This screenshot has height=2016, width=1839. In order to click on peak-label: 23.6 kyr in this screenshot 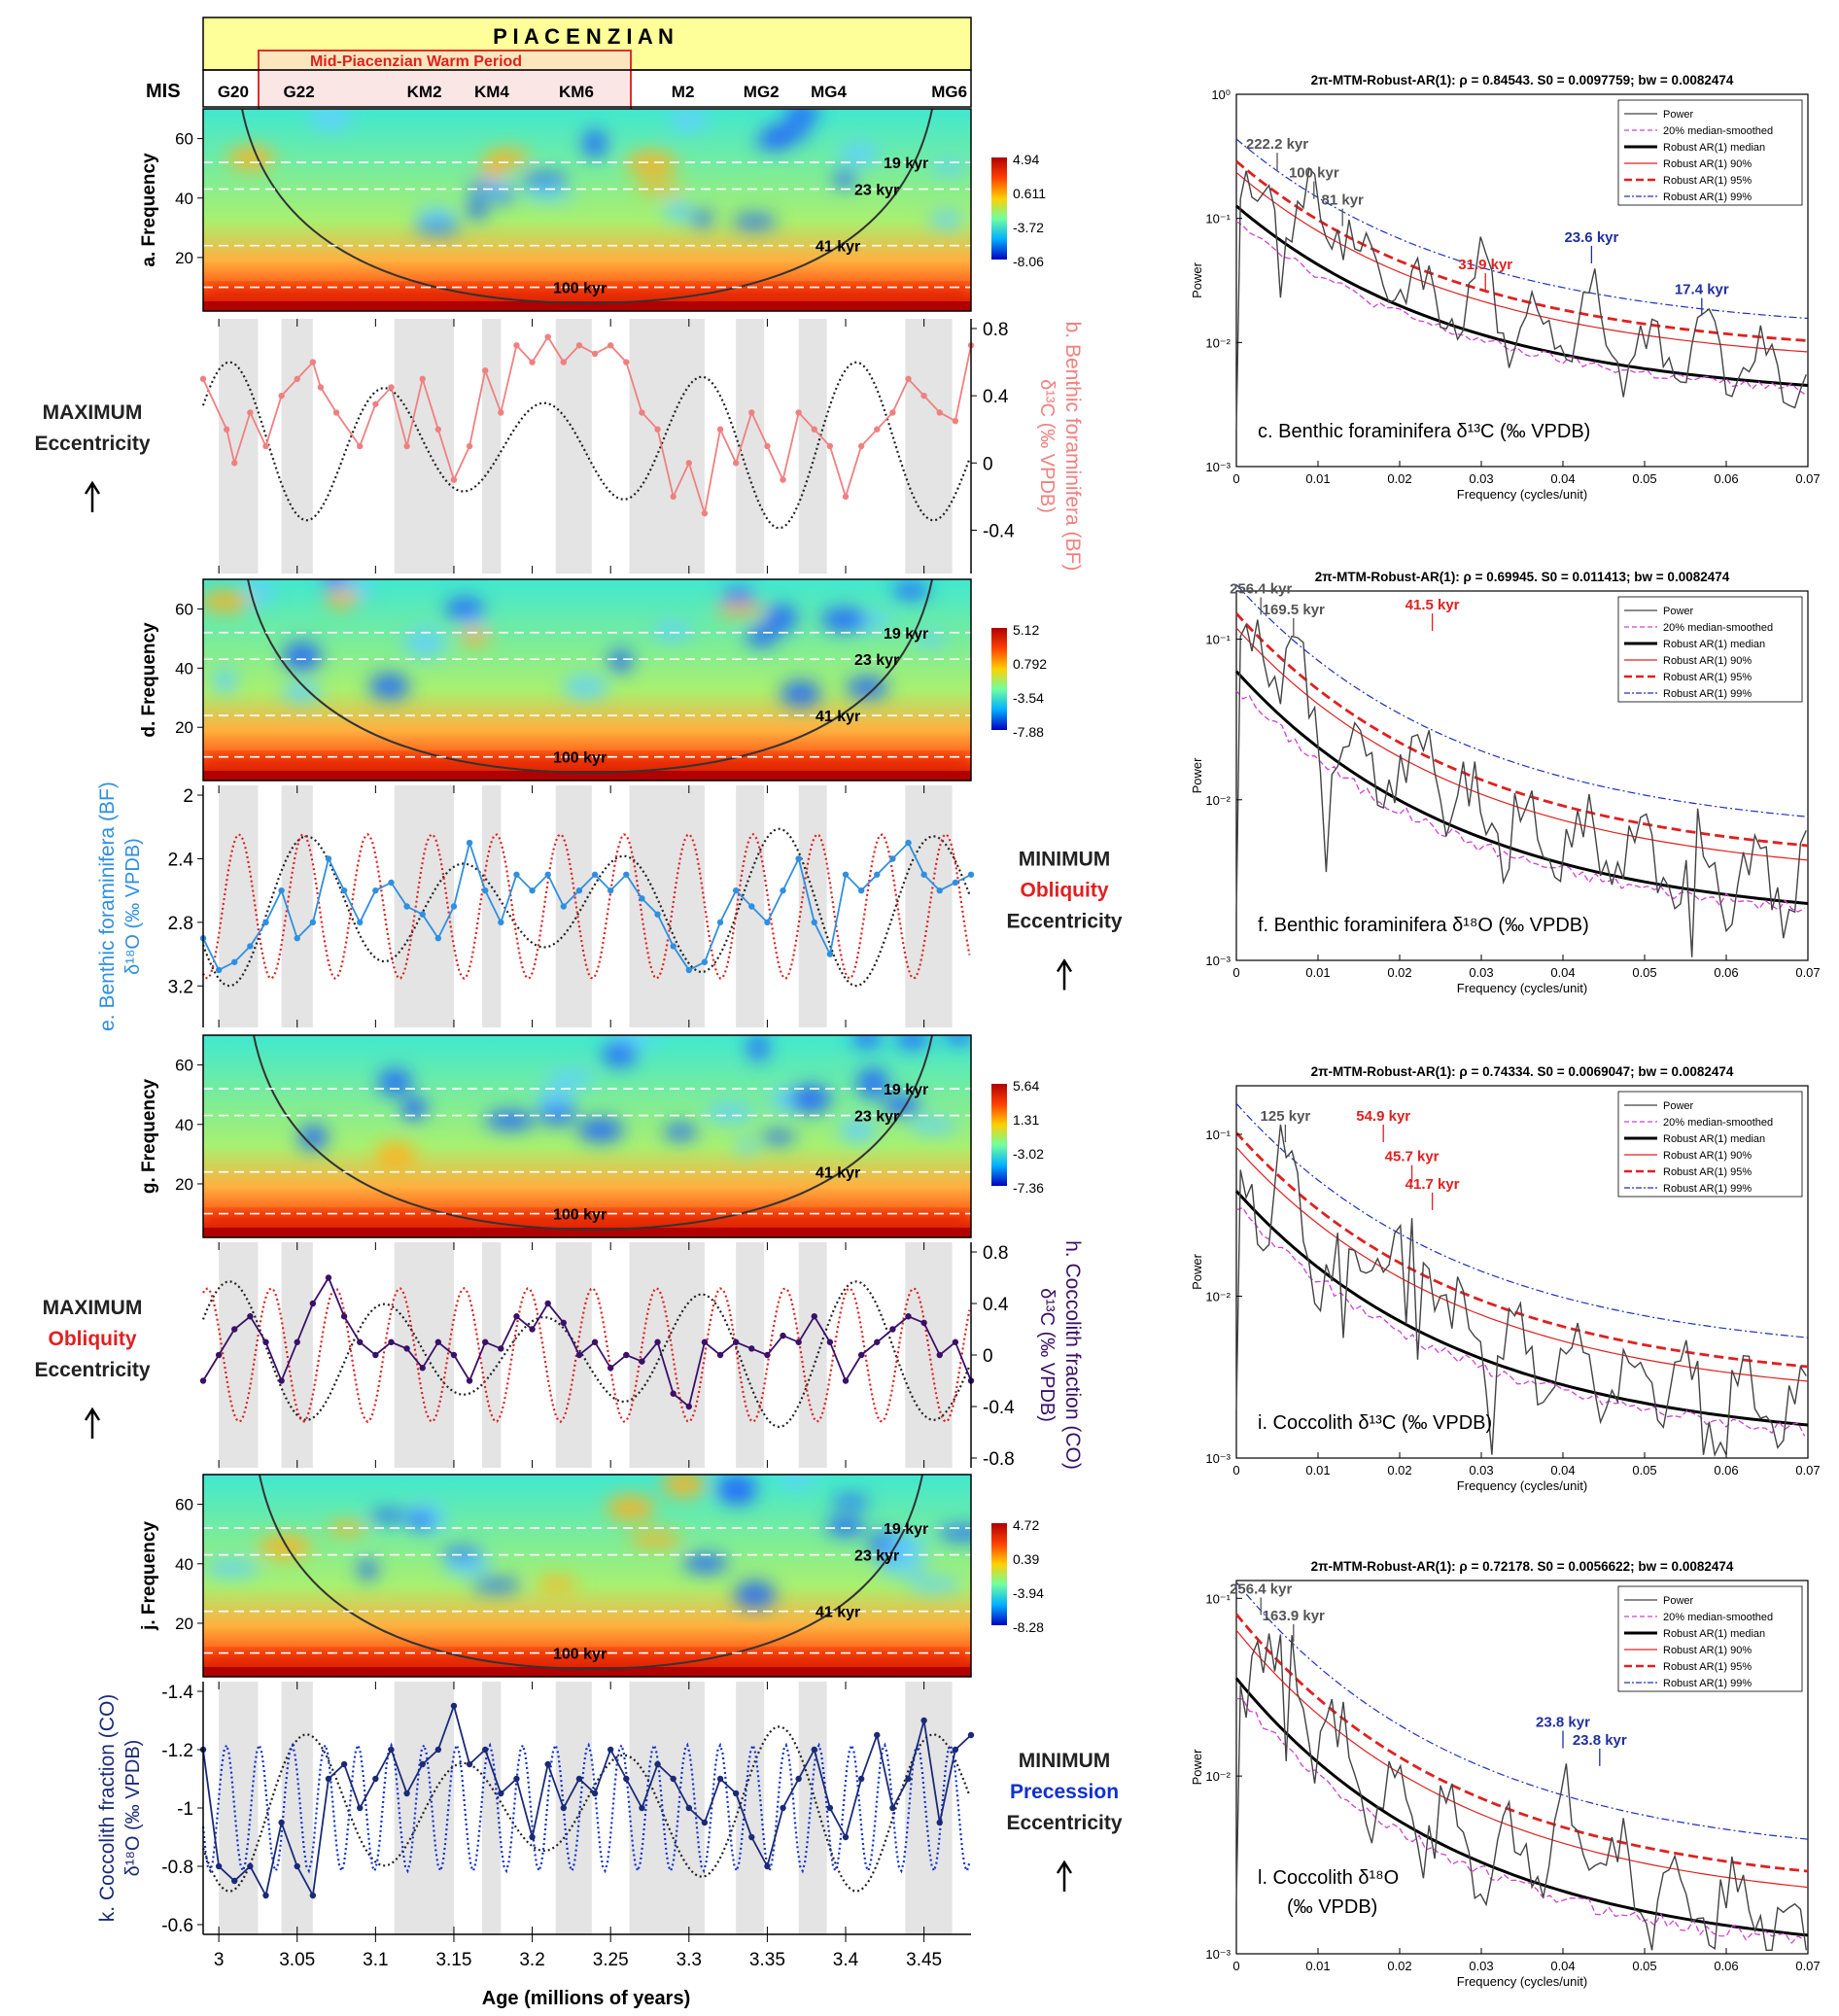, I will do `click(1591, 237)`.